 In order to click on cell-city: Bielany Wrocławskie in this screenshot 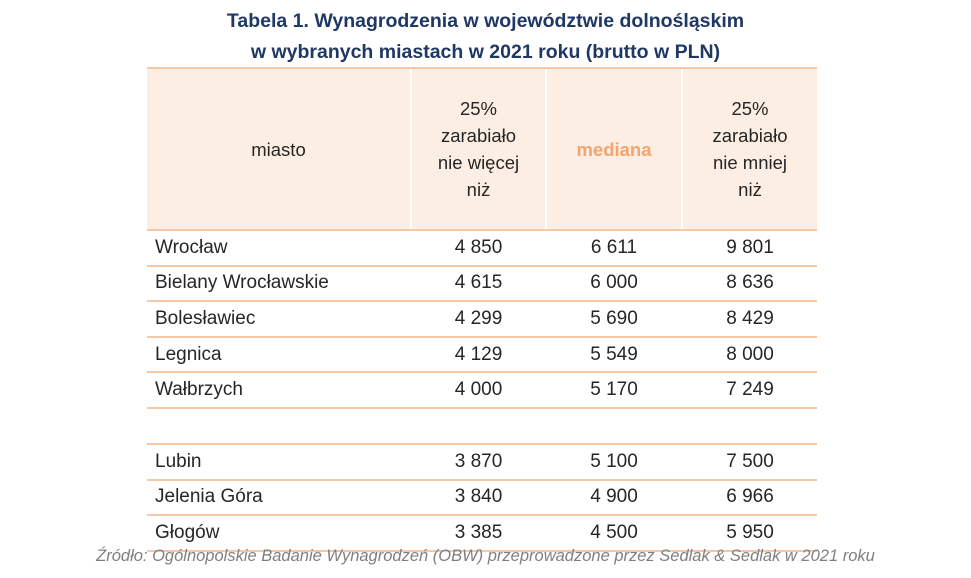, I will do `click(279, 284)`.